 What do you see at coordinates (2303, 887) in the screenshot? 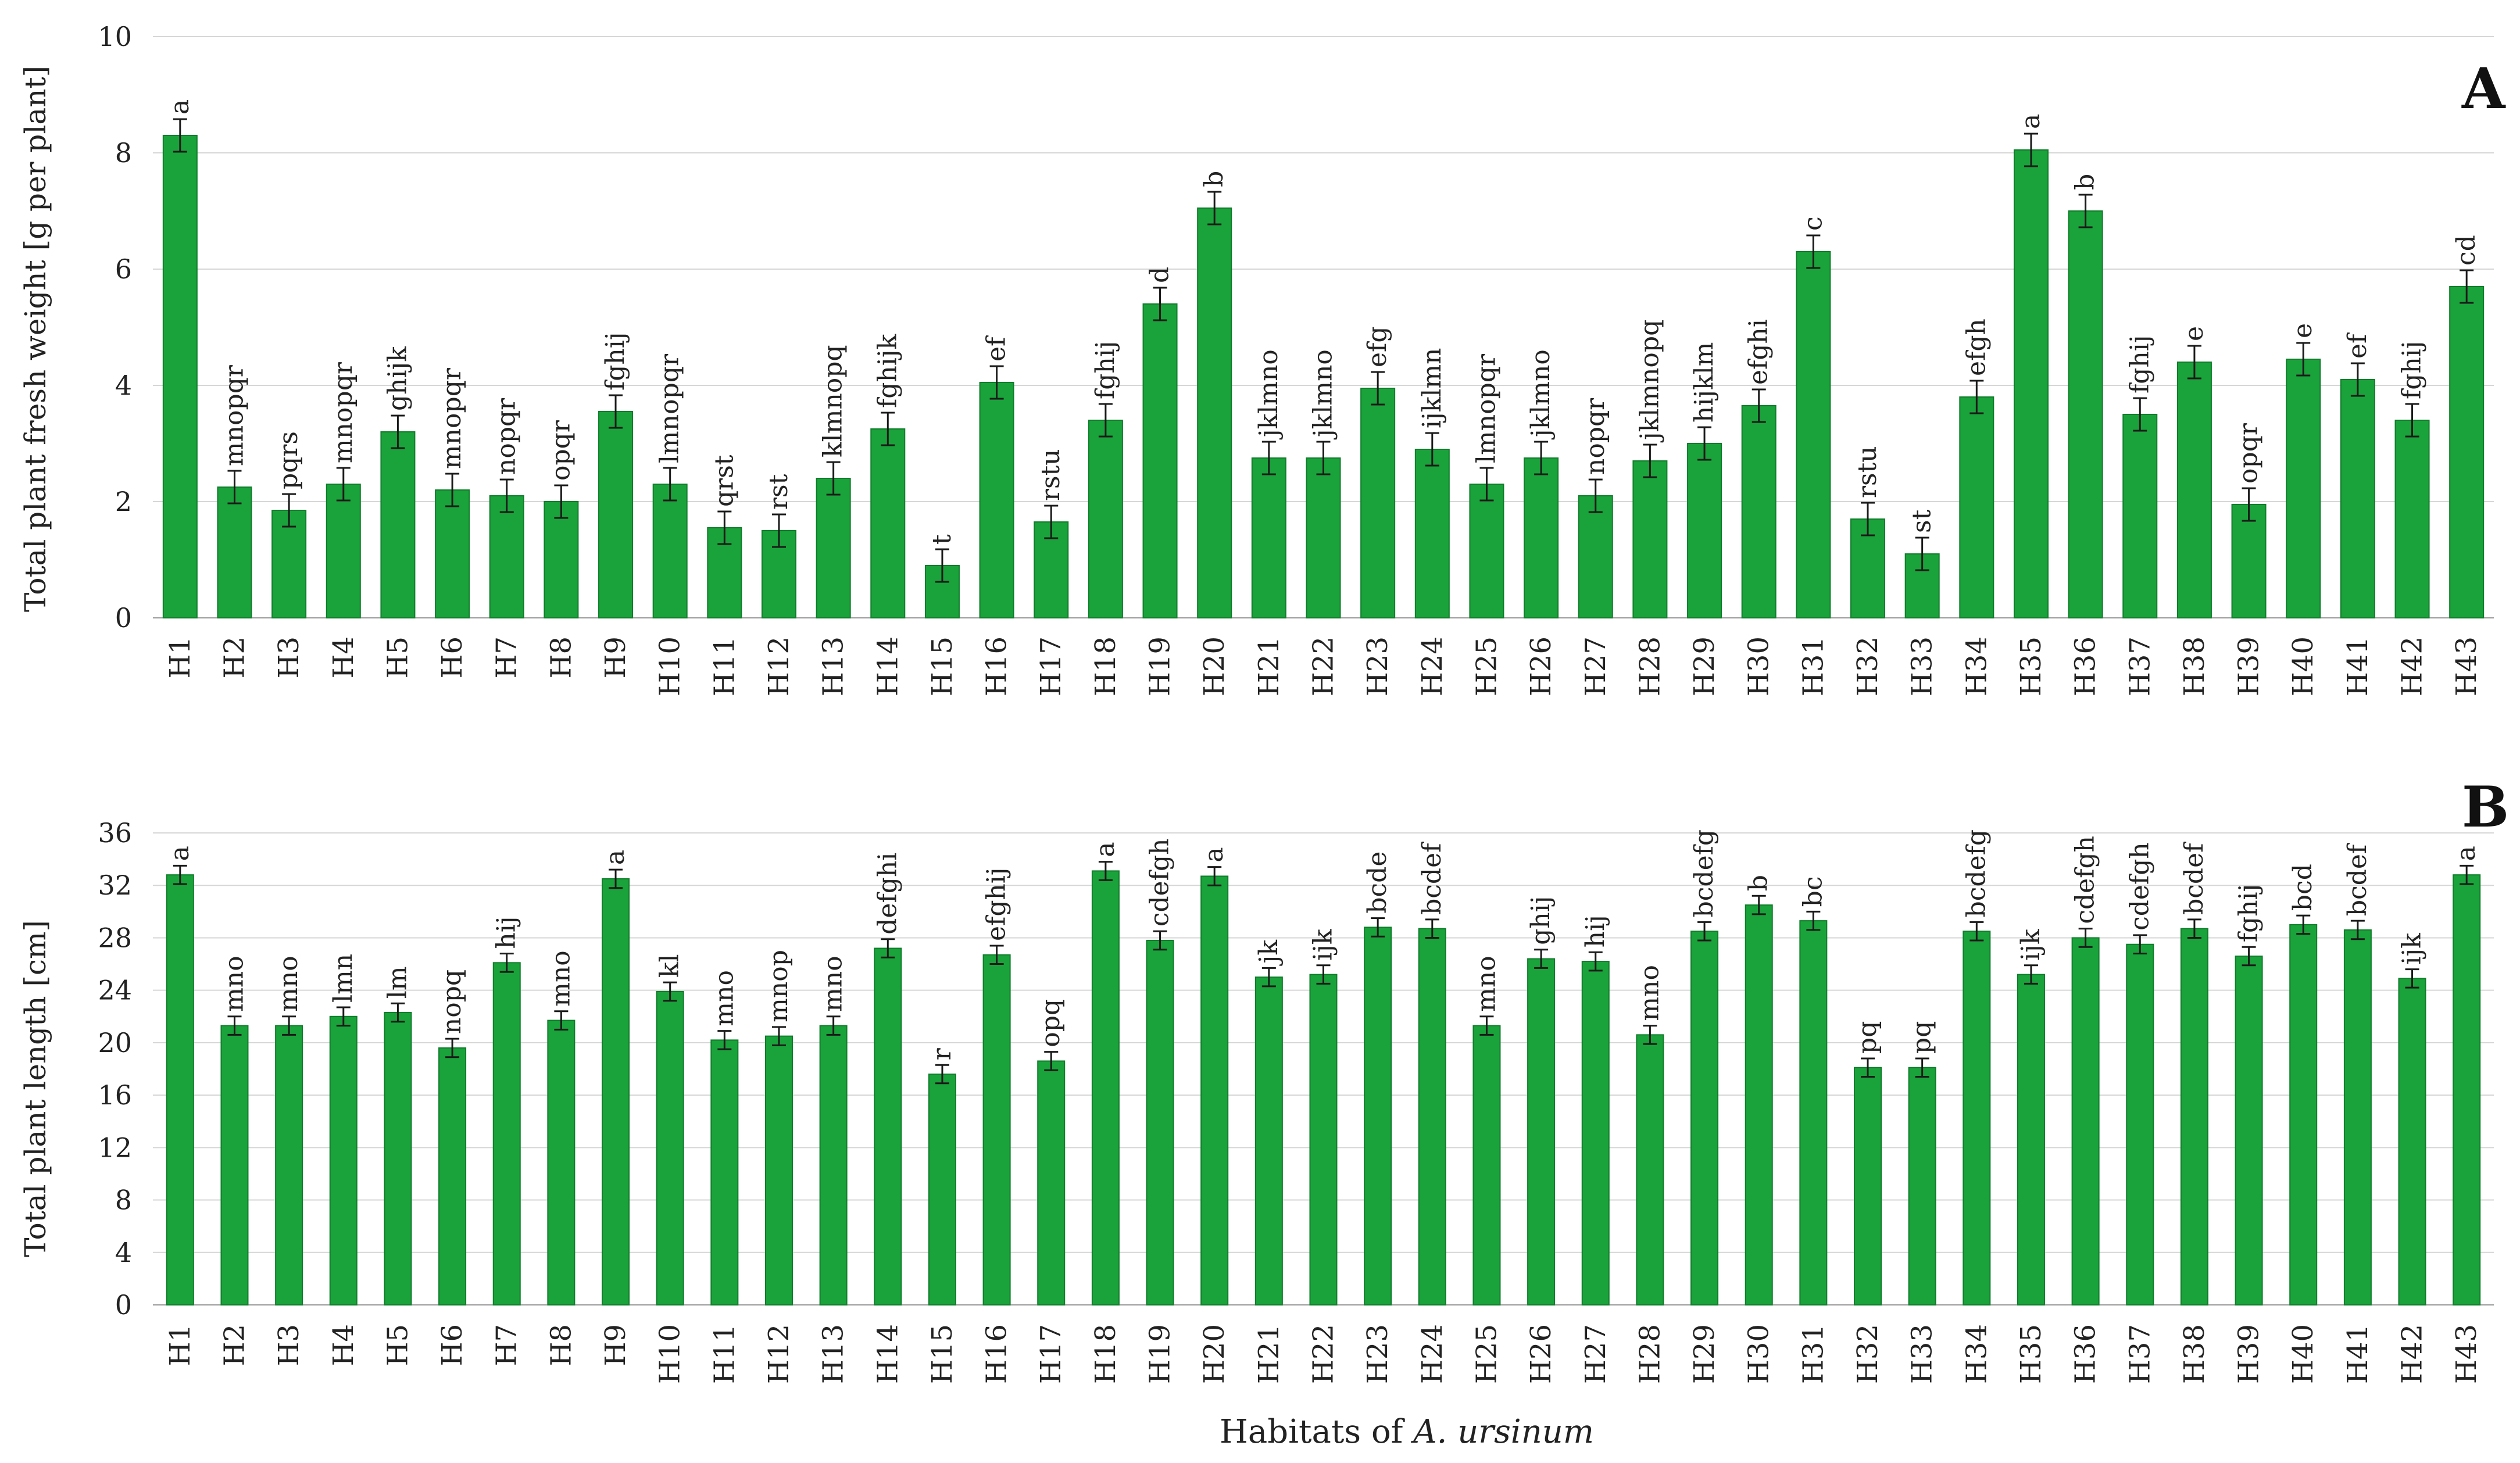
I see `significance-label-h40-b: bcd` at bounding box center [2303, 887].